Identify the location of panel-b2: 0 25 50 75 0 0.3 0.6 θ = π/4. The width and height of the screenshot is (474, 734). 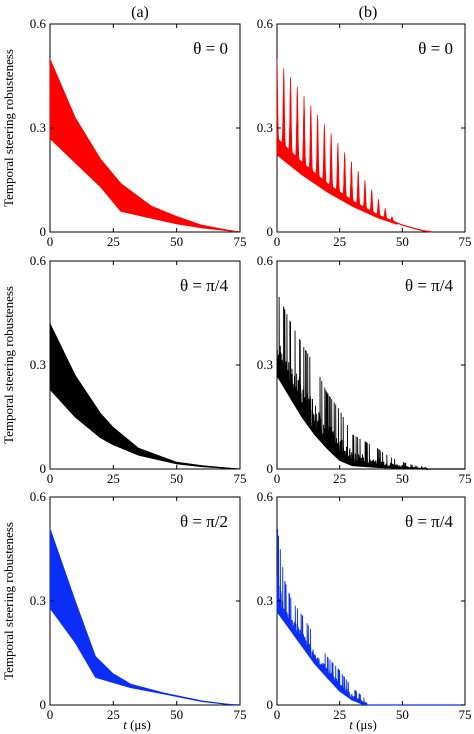
(364, 369).